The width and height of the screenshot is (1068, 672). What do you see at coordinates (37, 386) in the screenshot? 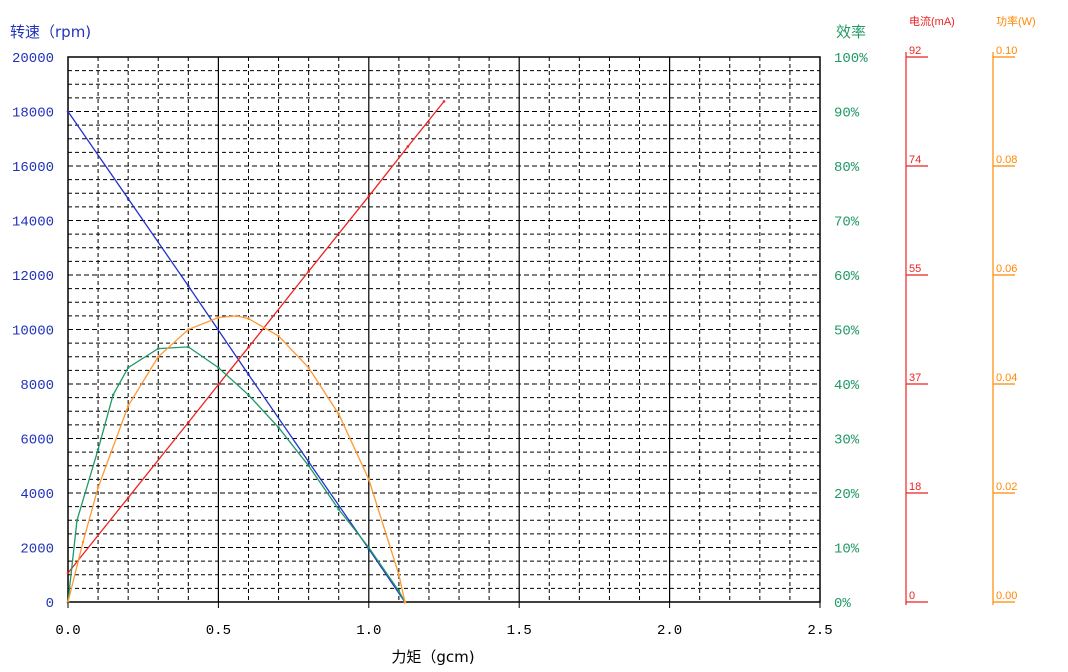
I see `speed-tick-label: 8000` at bounding box center [37, 386].